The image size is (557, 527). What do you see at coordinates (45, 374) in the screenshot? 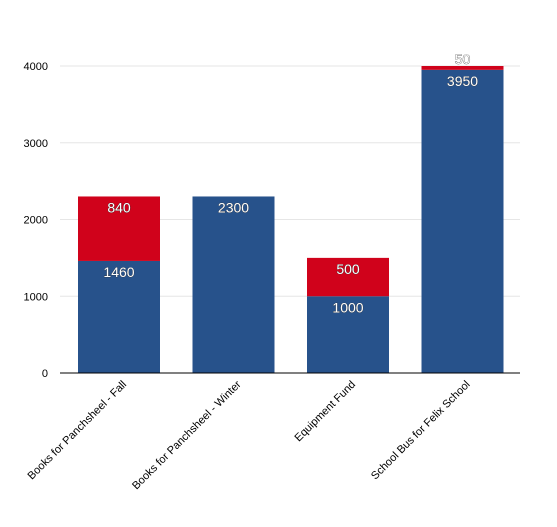
I see `y-tick-label: 0` at bounding box center [45, 374].